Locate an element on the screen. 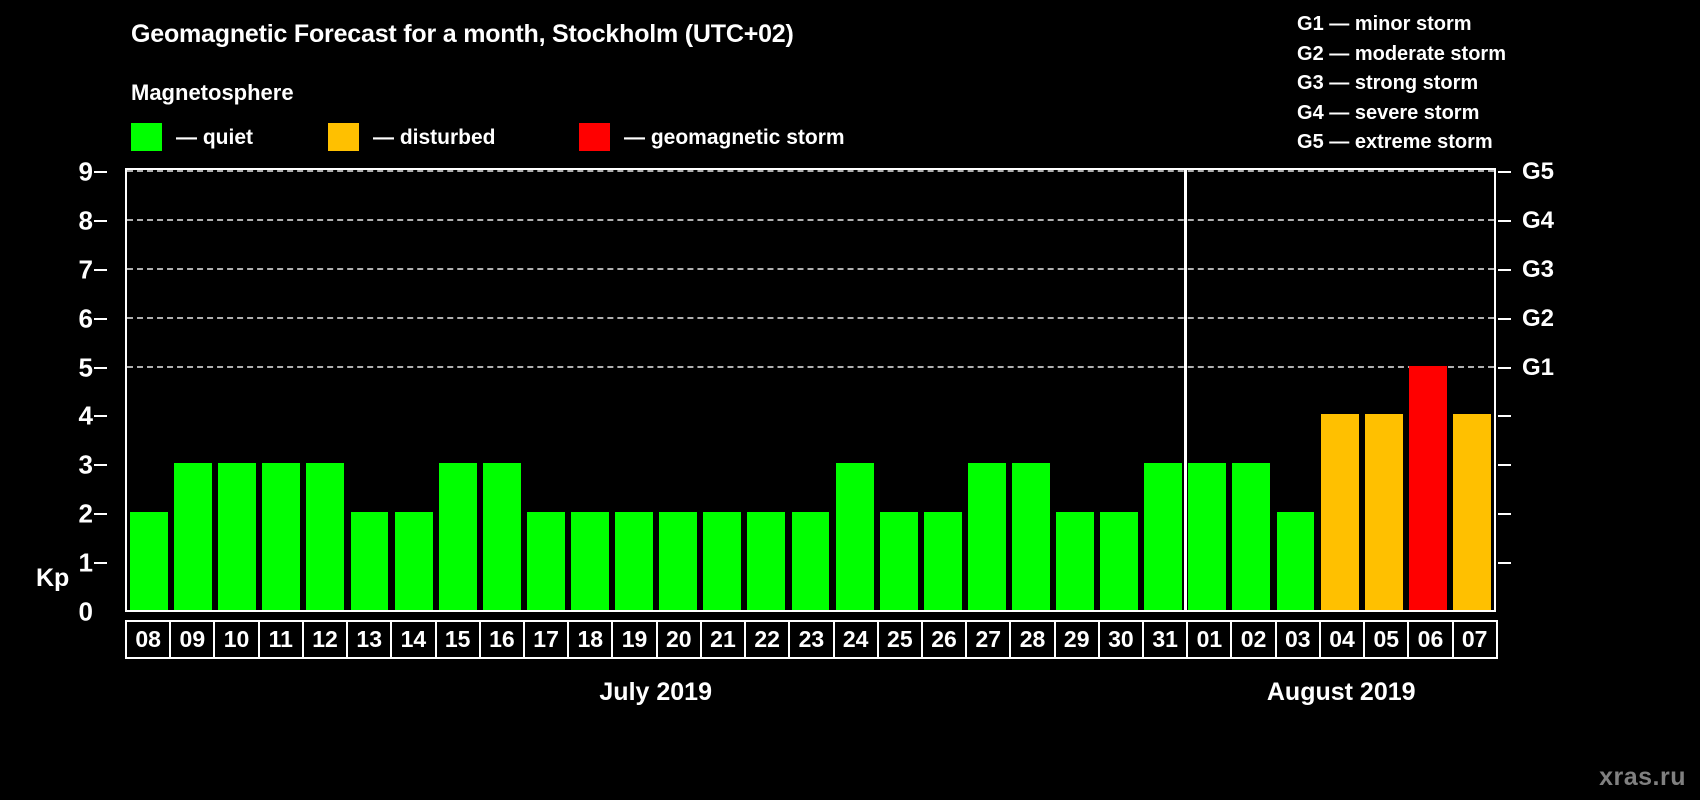 Image resolution: width=1700 pixels, height=800 pixels. kp-tick-mark is located at coordinates (100, 172).